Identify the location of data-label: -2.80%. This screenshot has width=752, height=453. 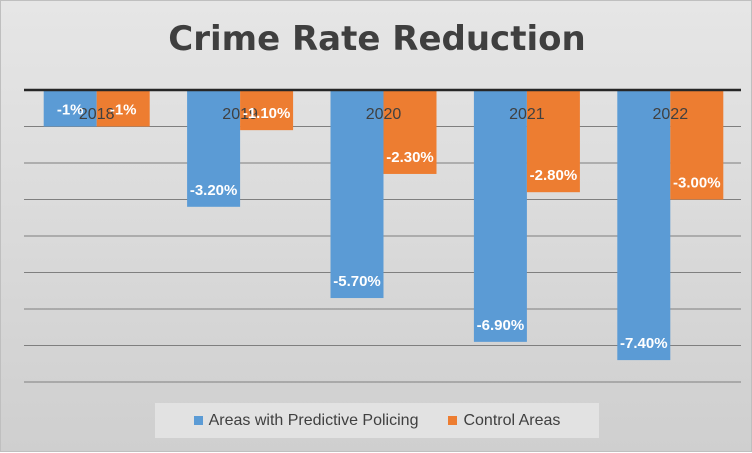
(554, 175).